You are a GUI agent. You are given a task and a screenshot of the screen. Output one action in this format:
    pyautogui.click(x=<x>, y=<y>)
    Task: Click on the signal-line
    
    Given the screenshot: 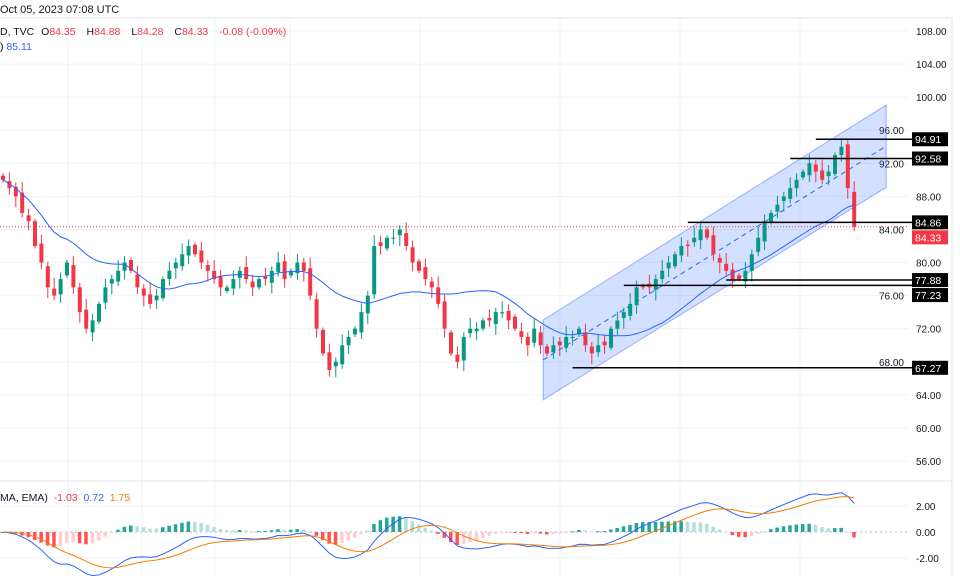 What is the action you would take?
    pyautogui.click(x=428, y=532)
    